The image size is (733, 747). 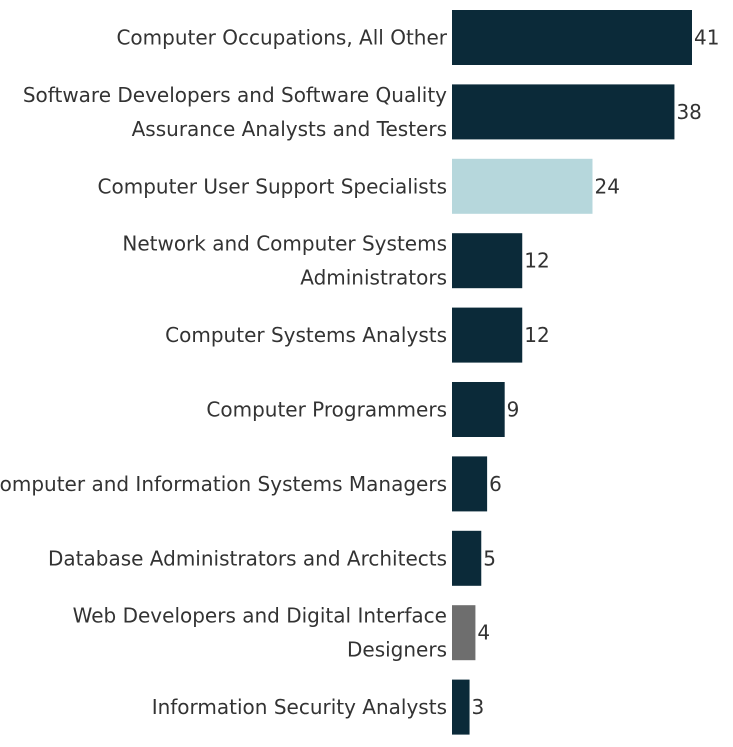 What do you see at coordinates (706, 38) in the screenshot?
I see `value-label-0: 41` at bounding box center [706, 38].